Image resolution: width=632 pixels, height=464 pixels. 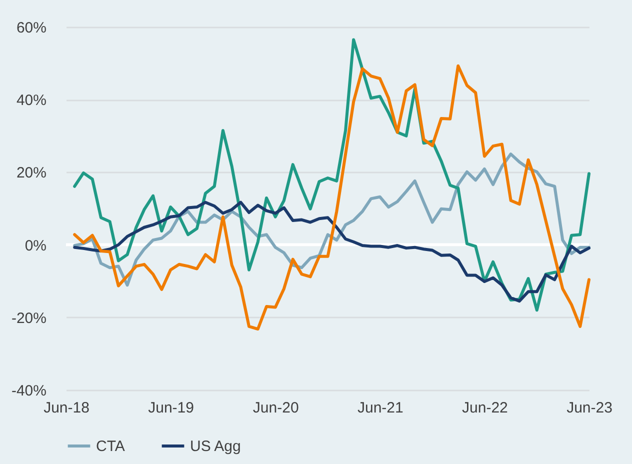 I want to click on y-tick-label: 40%, so click(x=31, y=101).